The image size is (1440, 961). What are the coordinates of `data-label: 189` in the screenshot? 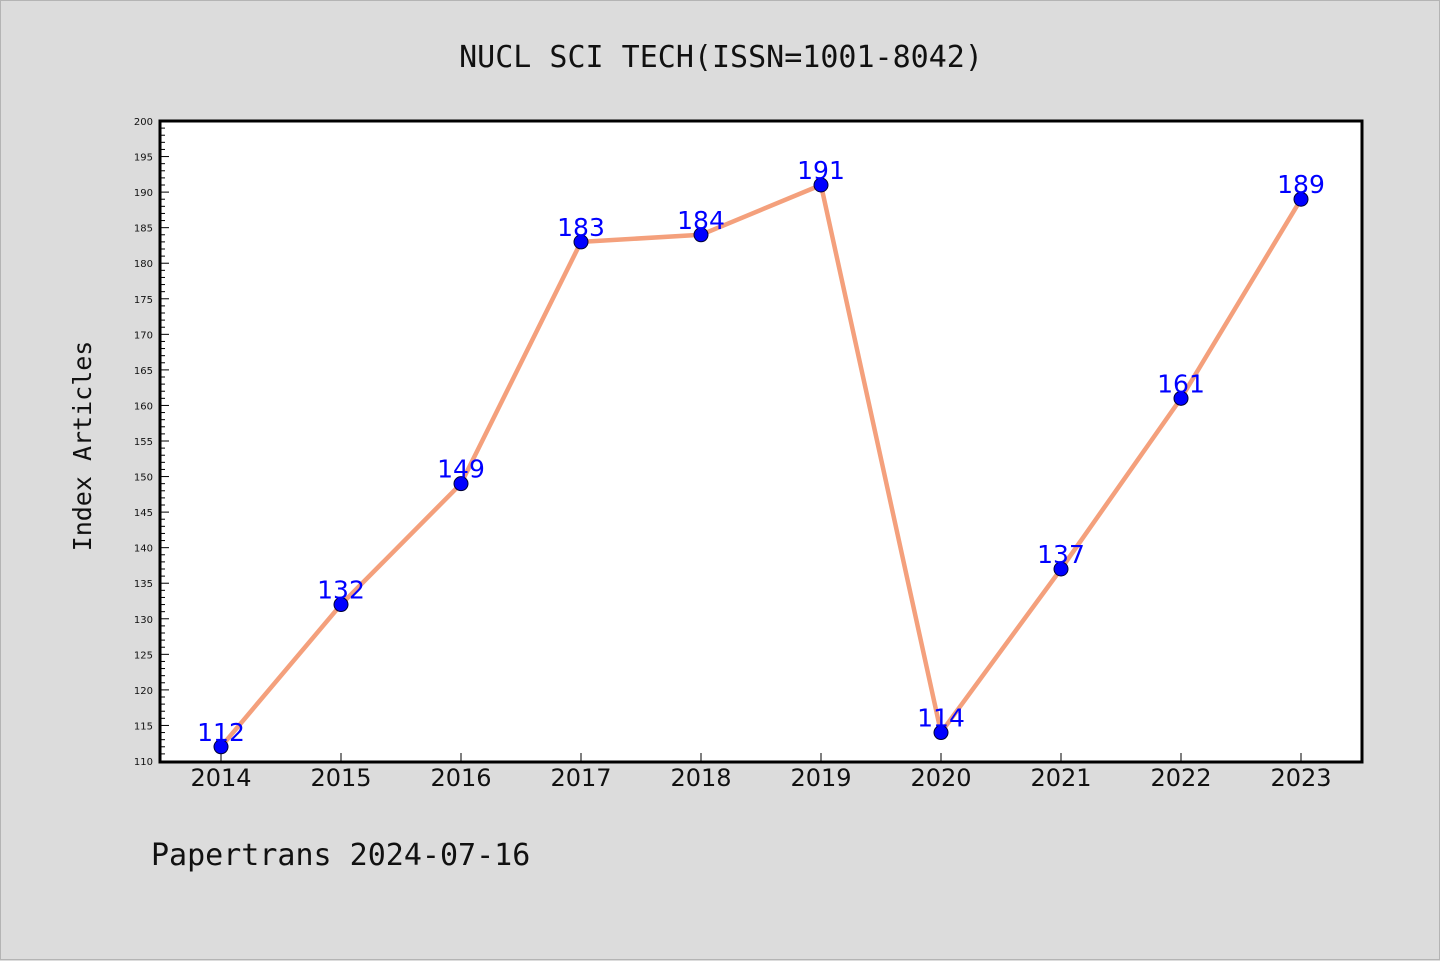 It's located at (1301, 184).